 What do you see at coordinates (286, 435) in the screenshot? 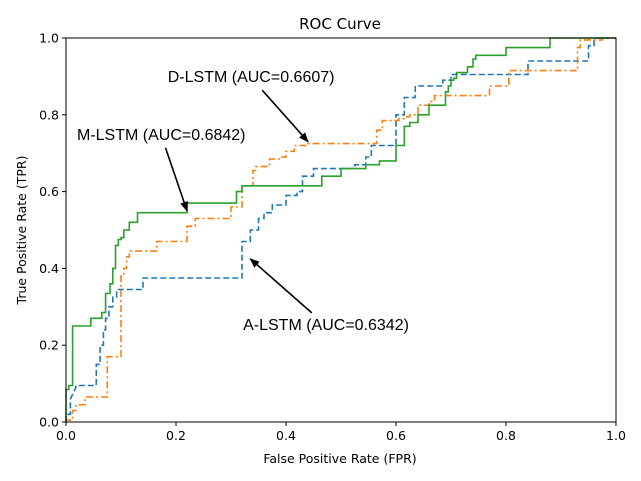
I see `x-tick-label: 0.4` at bounding box center [286, 435].